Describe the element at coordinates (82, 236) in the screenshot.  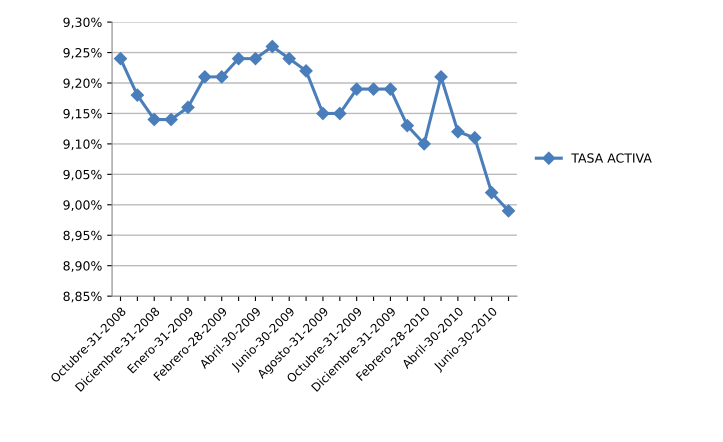
I see `y-tick-label: 8,95%` at that location.